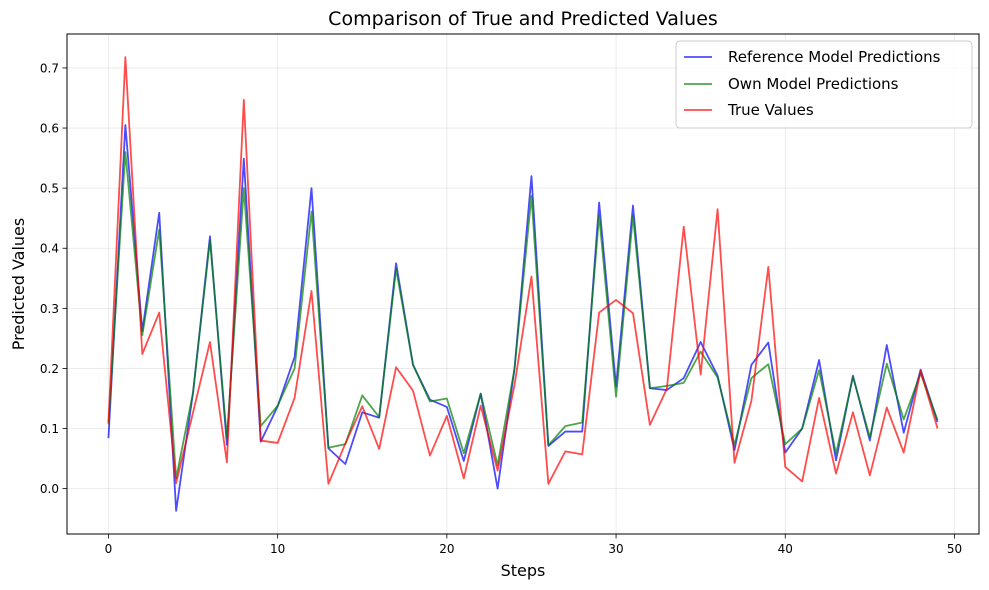 The height and width of the screenshot is (590, 989). I want to click on y-tick-label: 0.3, so click(49, 309).